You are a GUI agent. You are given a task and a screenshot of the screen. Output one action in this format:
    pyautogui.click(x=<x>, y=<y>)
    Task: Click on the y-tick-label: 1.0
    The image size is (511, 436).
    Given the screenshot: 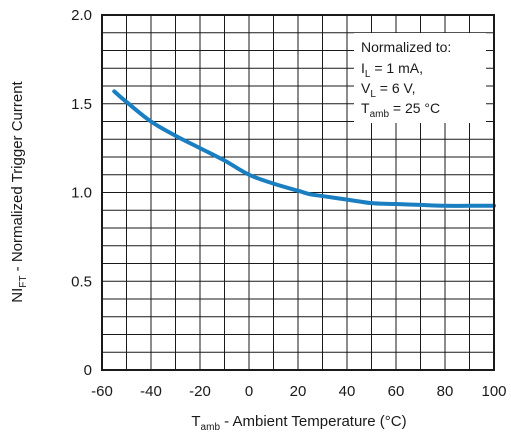 What is the action you would take?
    pyautogui.click(x=81, y=193)
    